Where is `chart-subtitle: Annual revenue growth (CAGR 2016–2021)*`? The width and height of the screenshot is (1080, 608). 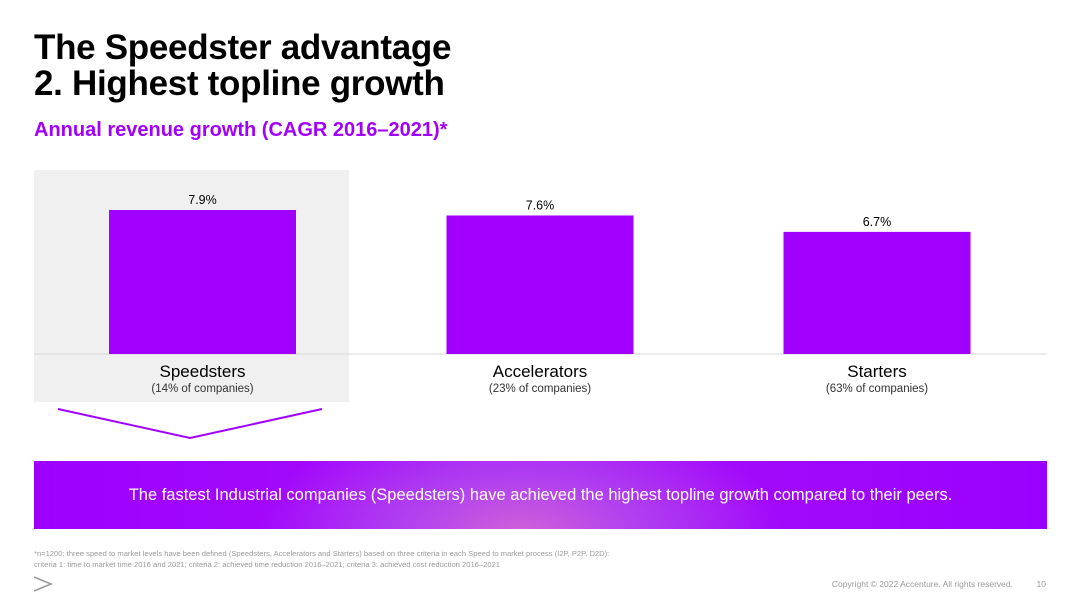
chart-subtitle: Annual revenue growth (CAGR 2016–2021)* is located at coordinates (241, 130).